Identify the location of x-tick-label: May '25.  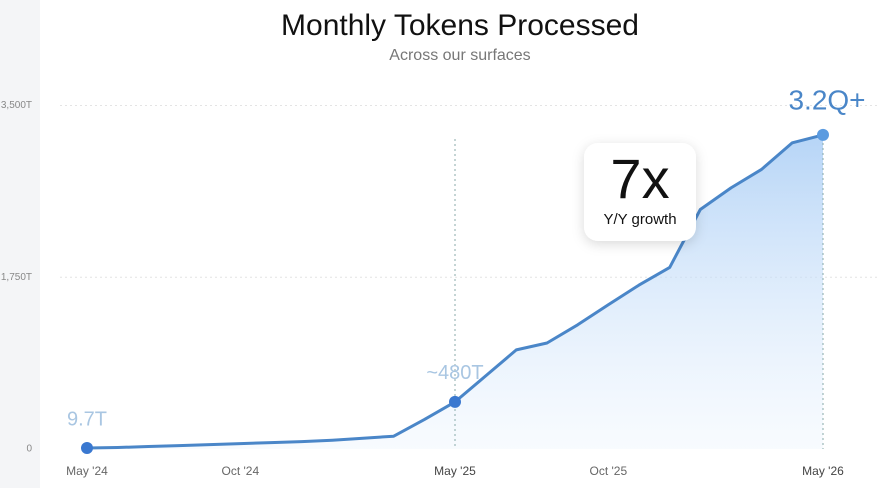
(455, 471).